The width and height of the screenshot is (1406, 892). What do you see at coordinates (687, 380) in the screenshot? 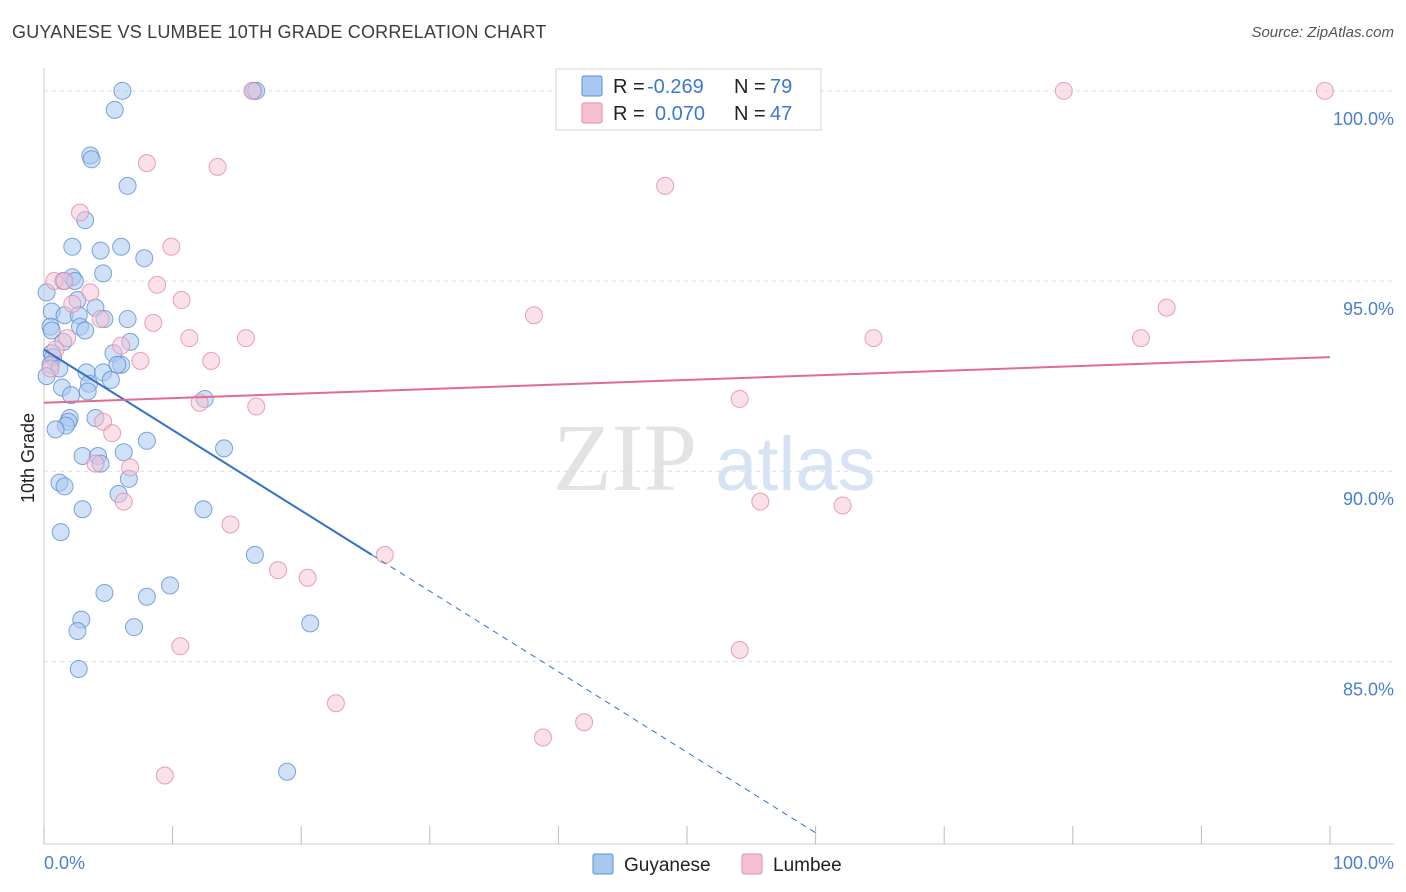
I see `lumbee-trend-line` at bounding box center [687, 380].